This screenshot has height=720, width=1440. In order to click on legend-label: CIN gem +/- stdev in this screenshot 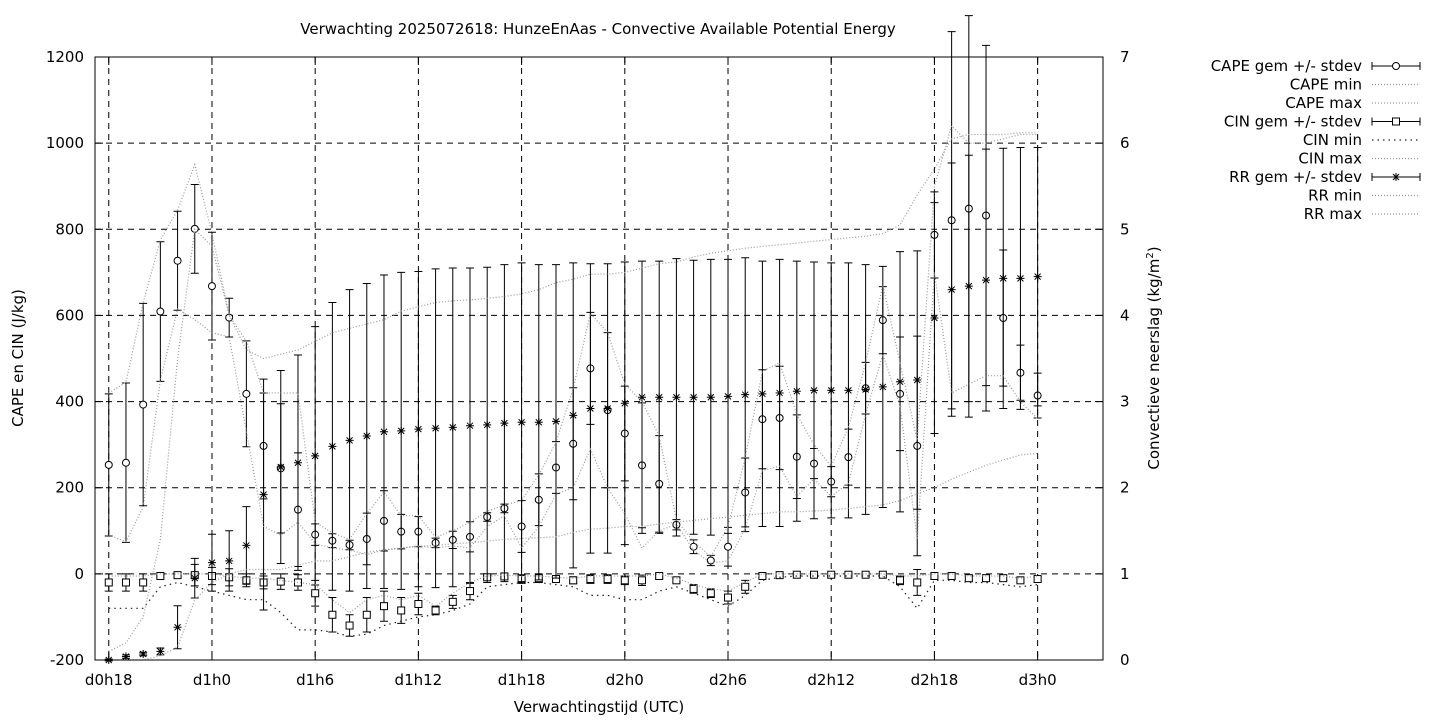, I will do `click(1293, 122)`.